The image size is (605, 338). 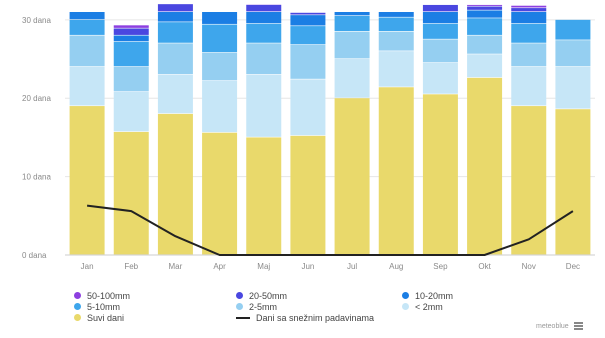 I want to click on x-tick-label: Okt, so click(x=484, y=266).